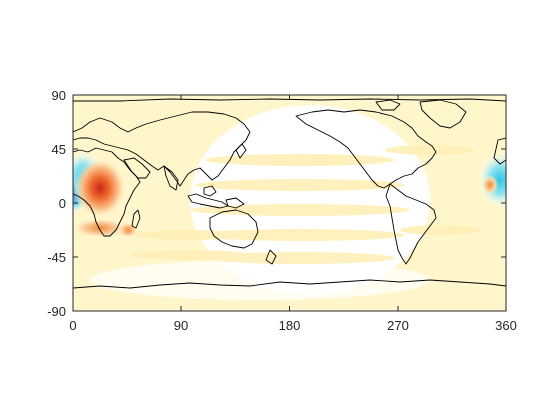 The height and width of the screenshot is (420, 560). What do you see at coordinates (388, 105) in the screenshot?
I see `coast-arctic-islands` at bounding box center [388, 105].